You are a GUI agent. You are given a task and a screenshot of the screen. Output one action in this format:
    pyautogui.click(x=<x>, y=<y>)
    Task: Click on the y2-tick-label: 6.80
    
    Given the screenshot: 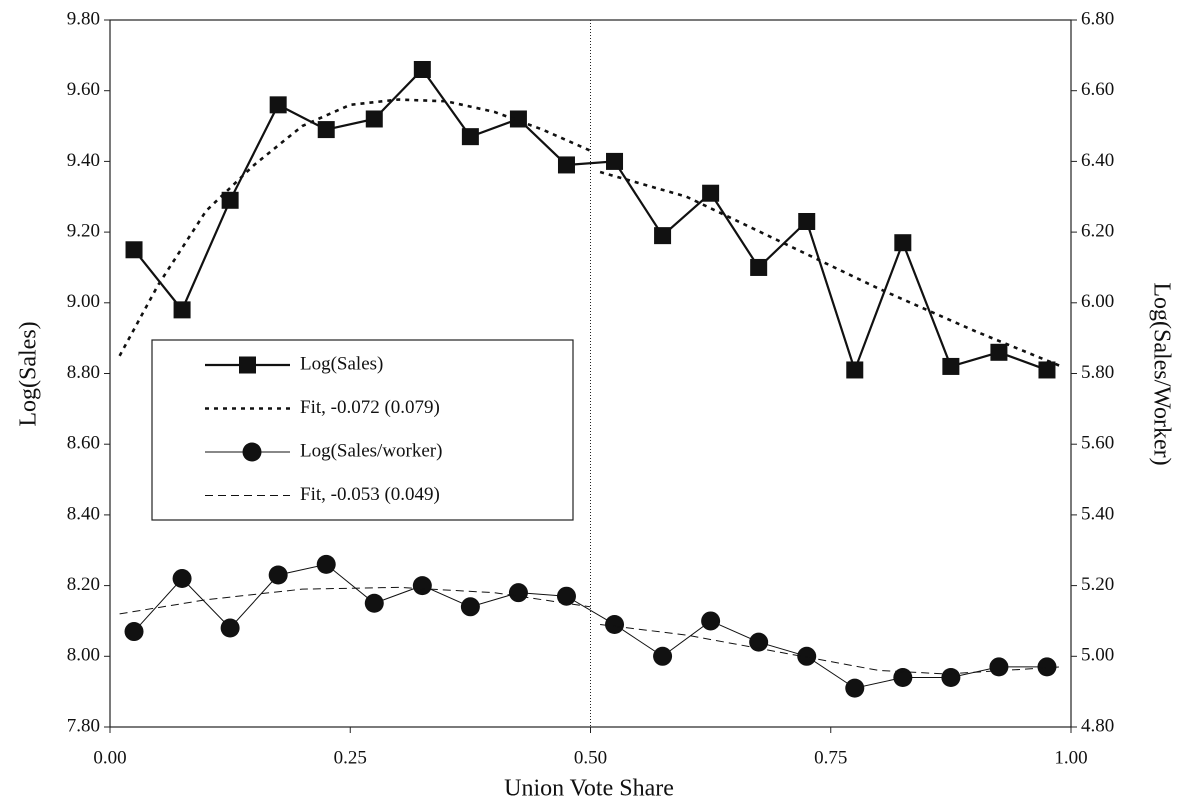 What is the action you would take?
    pyautogui.click(x=1097, y=18)
    